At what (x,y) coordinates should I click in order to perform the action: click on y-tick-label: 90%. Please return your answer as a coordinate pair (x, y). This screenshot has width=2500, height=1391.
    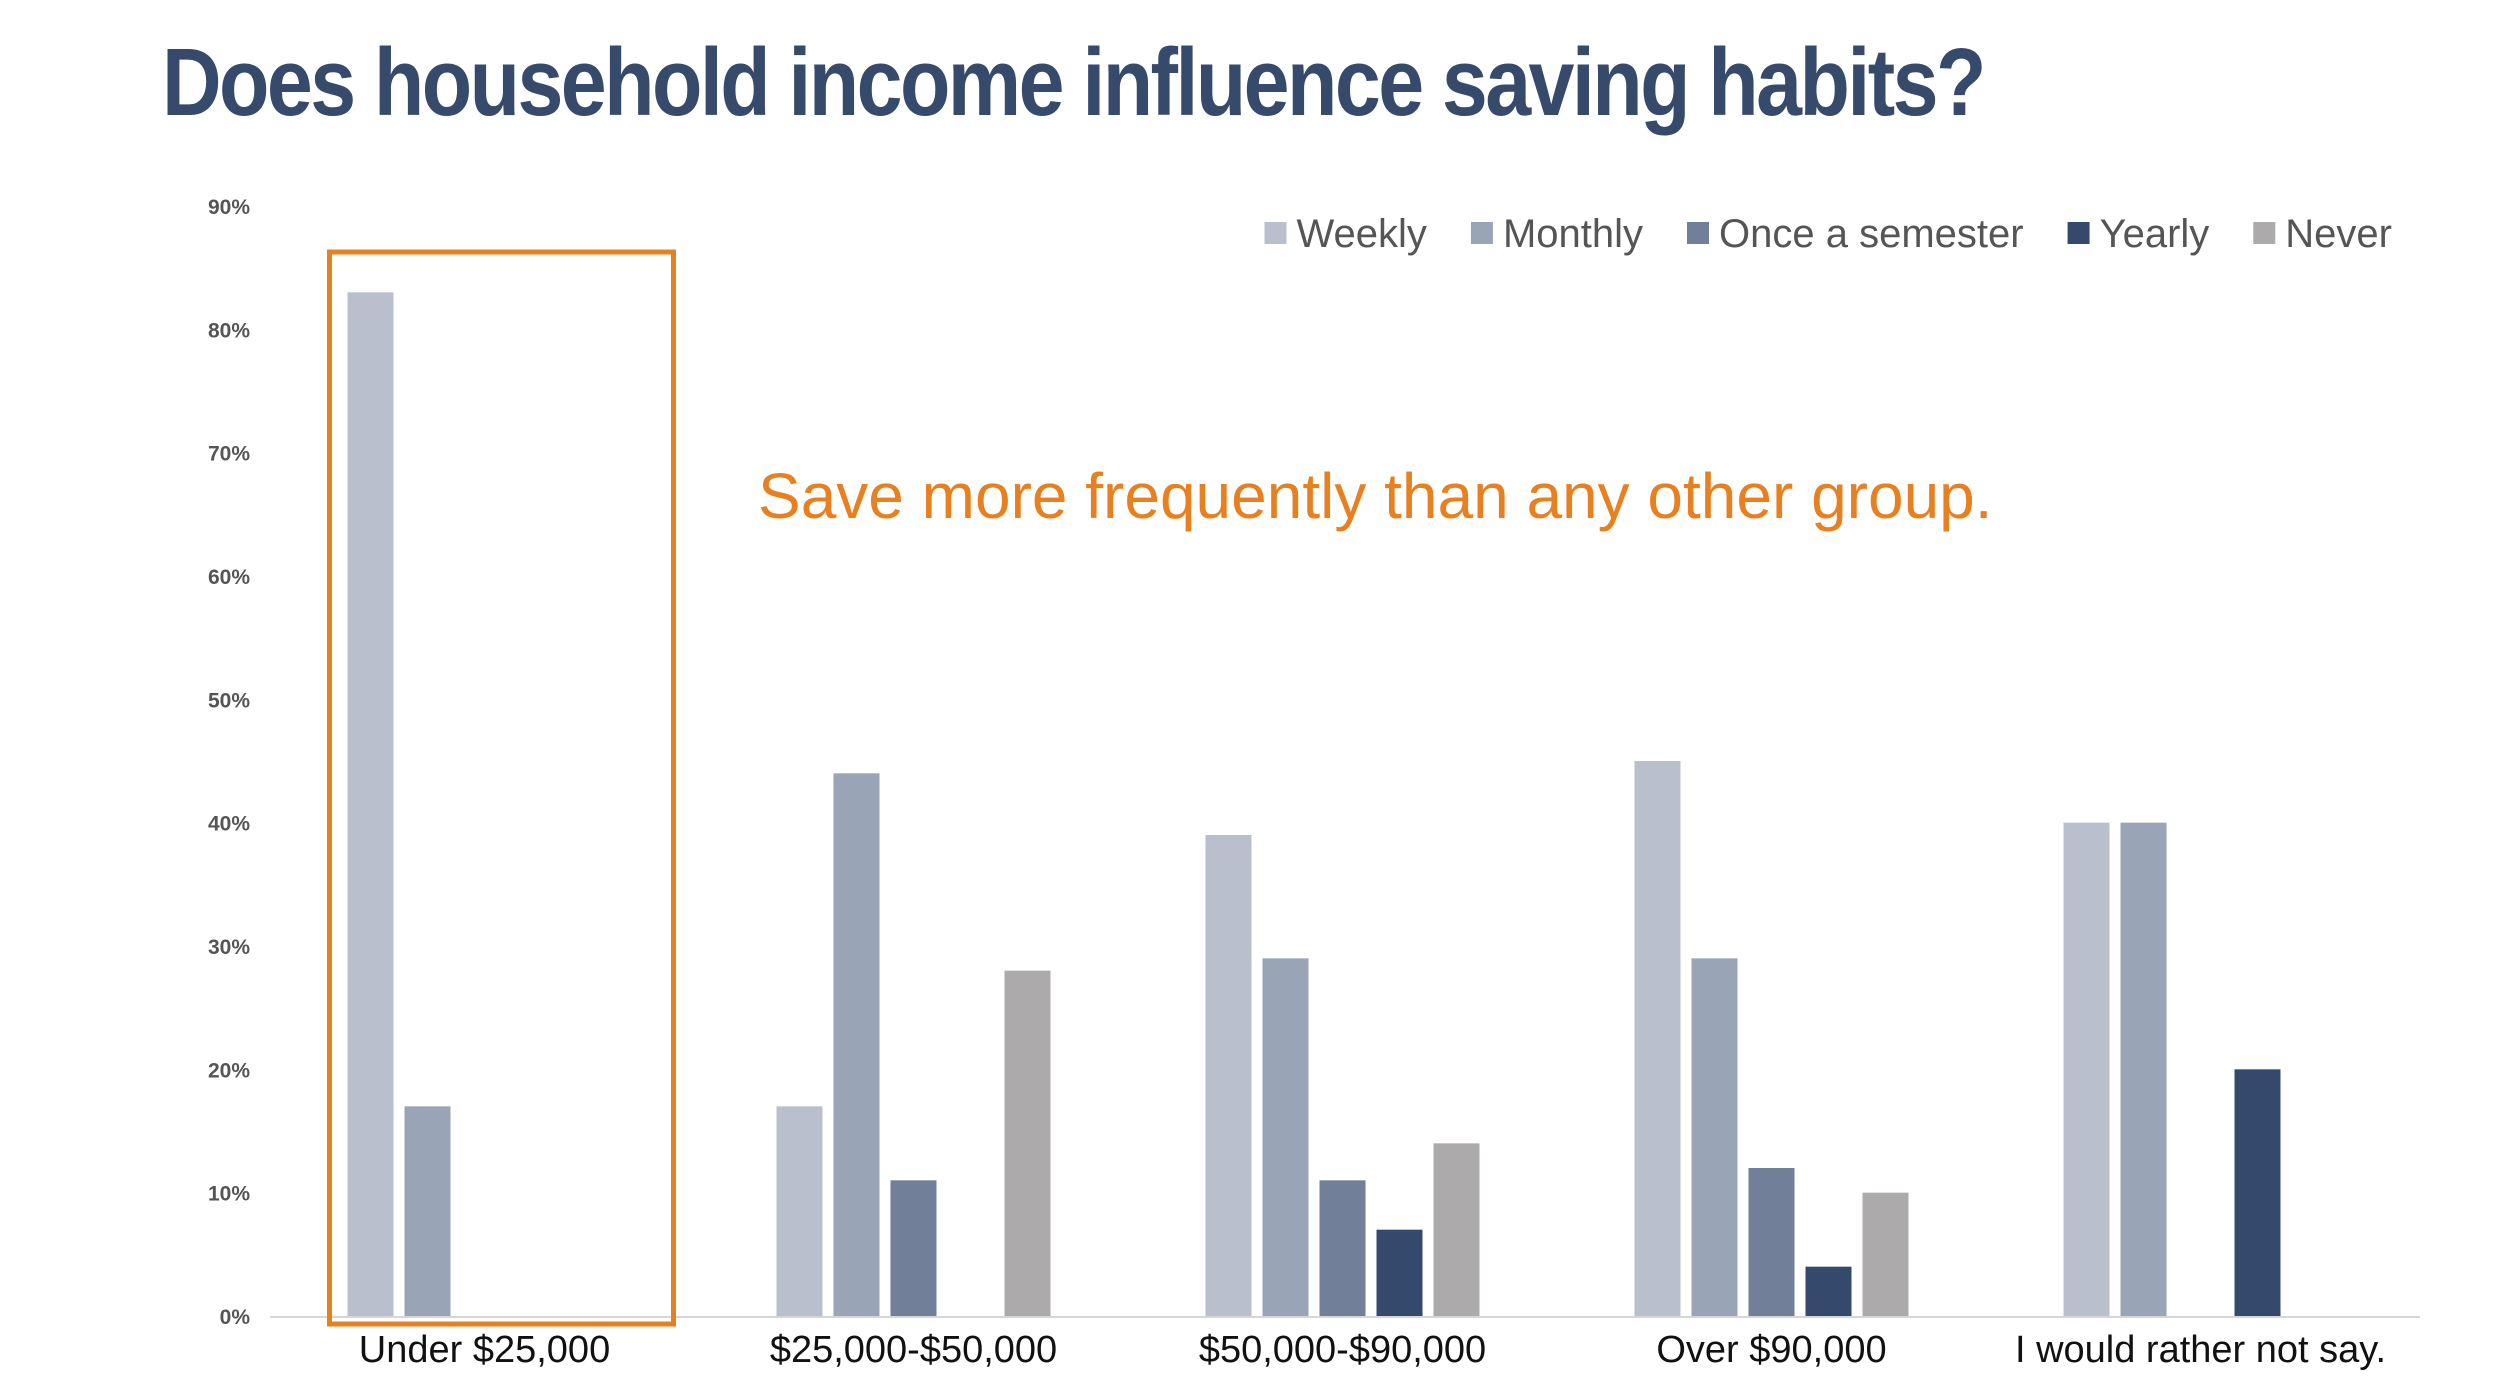
    Looking at the image, I should click on (229, 207).